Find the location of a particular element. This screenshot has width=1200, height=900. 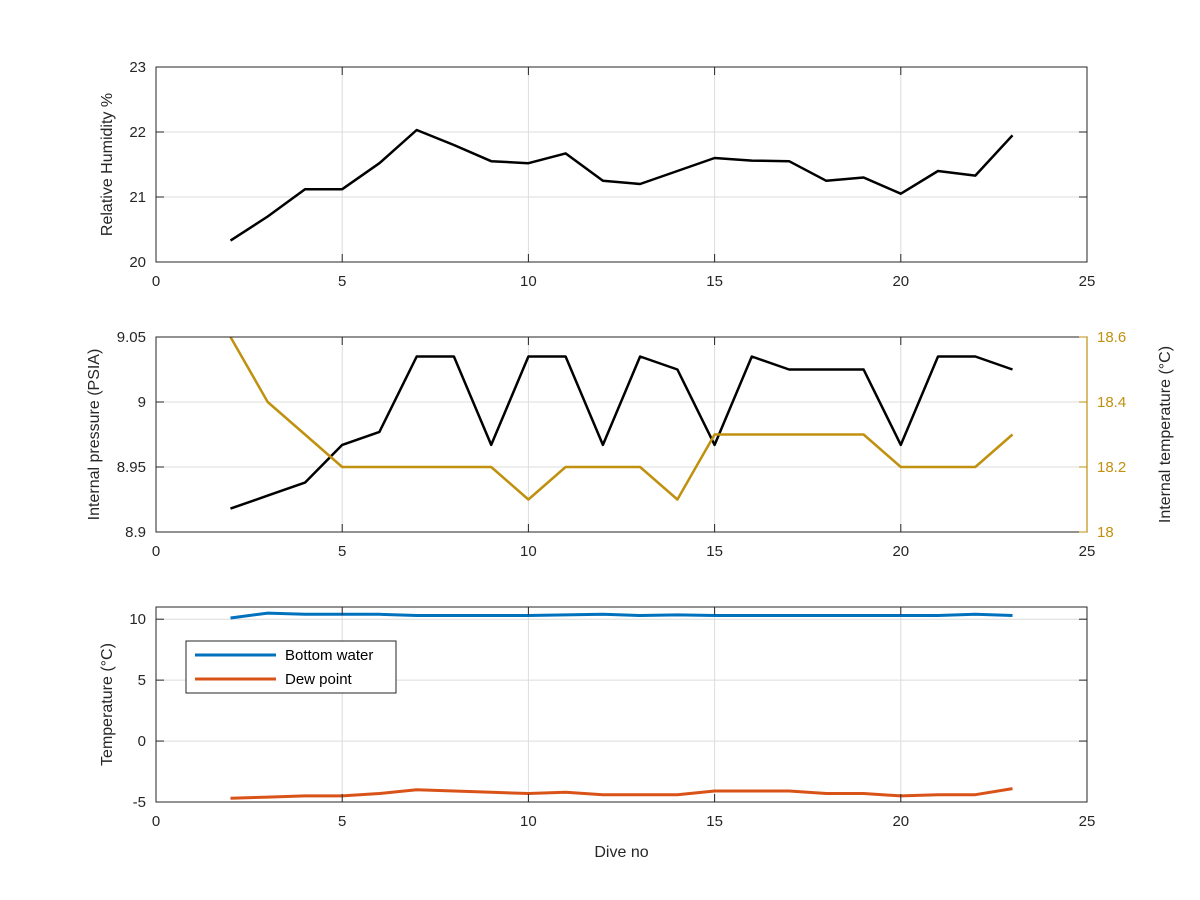

right-y-tick-label: 18 is located at coordinates (1105, 532).